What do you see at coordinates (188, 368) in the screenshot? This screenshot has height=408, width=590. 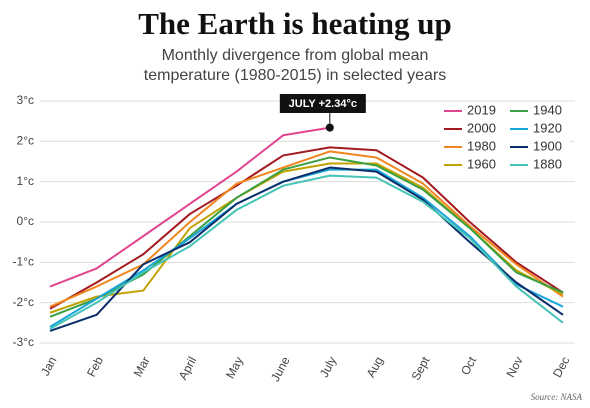 I see `x-tick-label: April` at bounding box center [188, 368].